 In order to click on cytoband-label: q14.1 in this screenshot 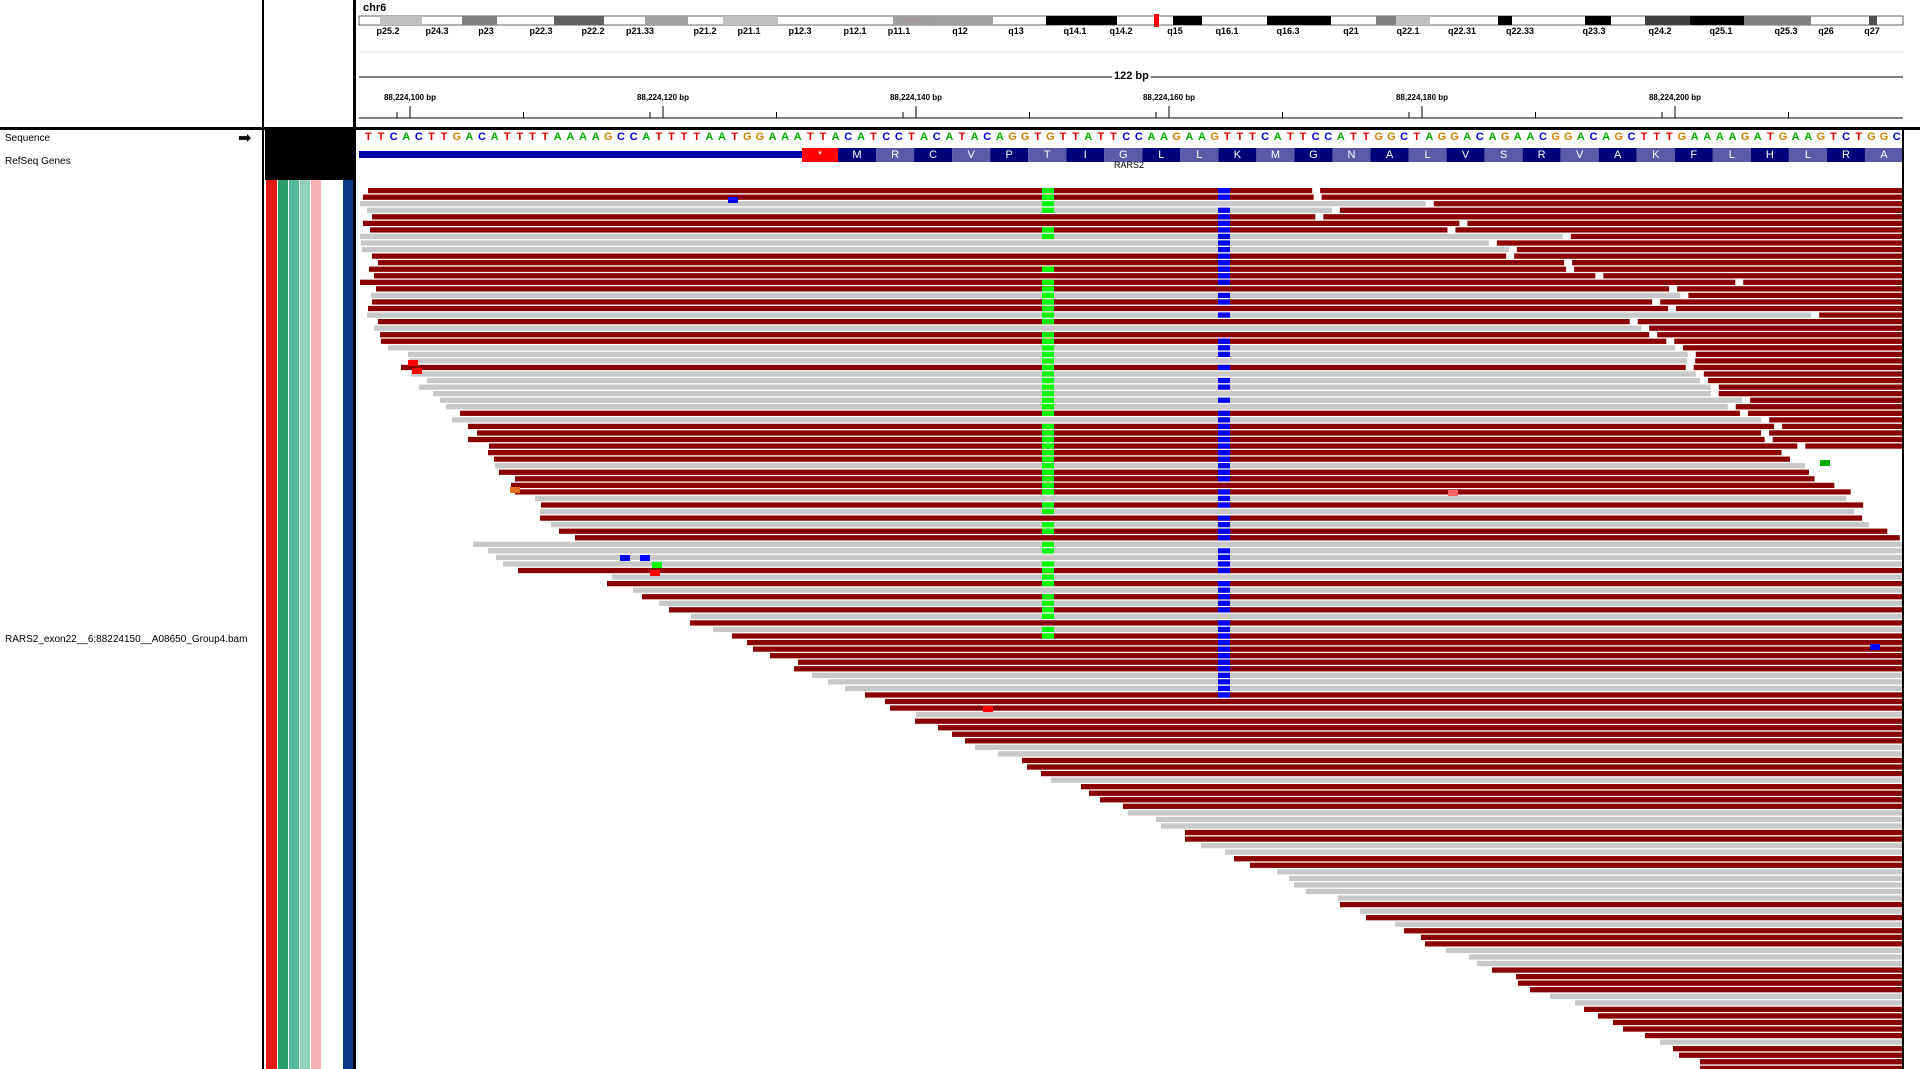, I will do `click(1075, 31)`.